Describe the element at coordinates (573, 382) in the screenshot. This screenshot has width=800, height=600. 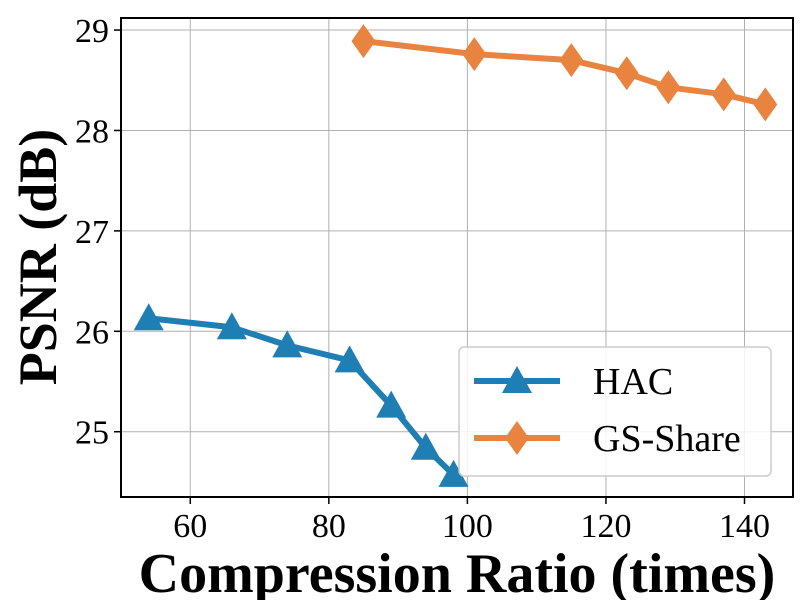
I see `legend-entry: HAC` at that location.